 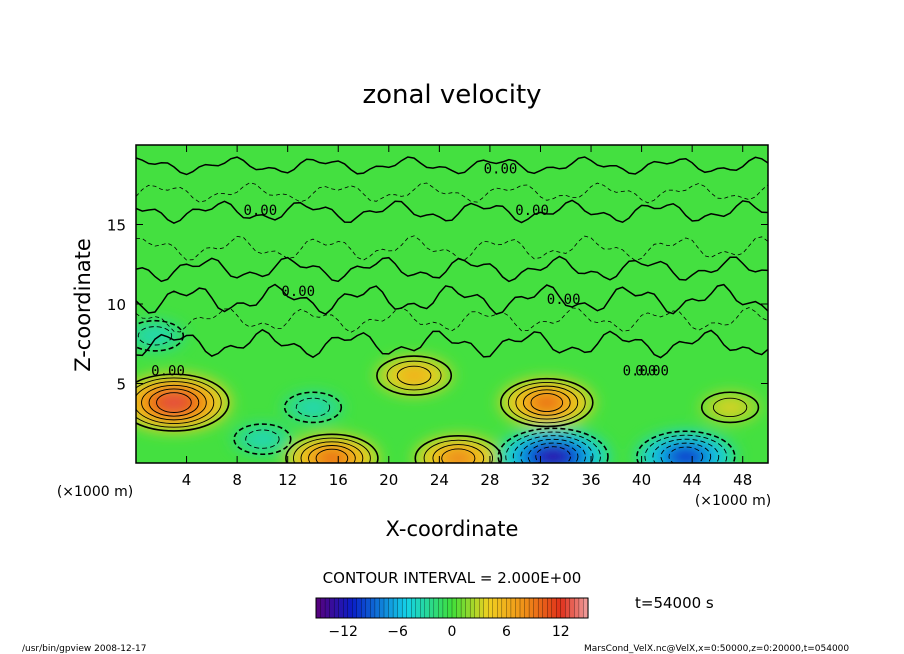 What do you see at coordinates (237, 480) in the screenshot?
I see `x-tick-label: 8` at bounding box center [237, 480].